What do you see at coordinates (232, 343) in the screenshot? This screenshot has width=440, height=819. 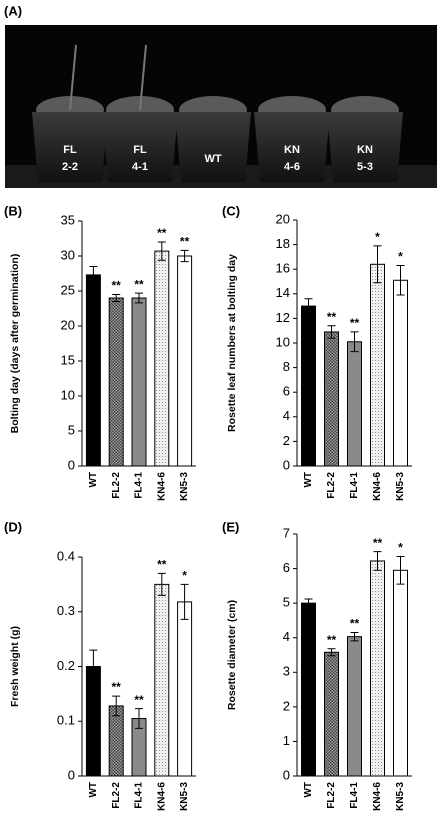 I see `y-axis-label: Rosette leaf numbers at bolting day` at bounding box center [232, 343].